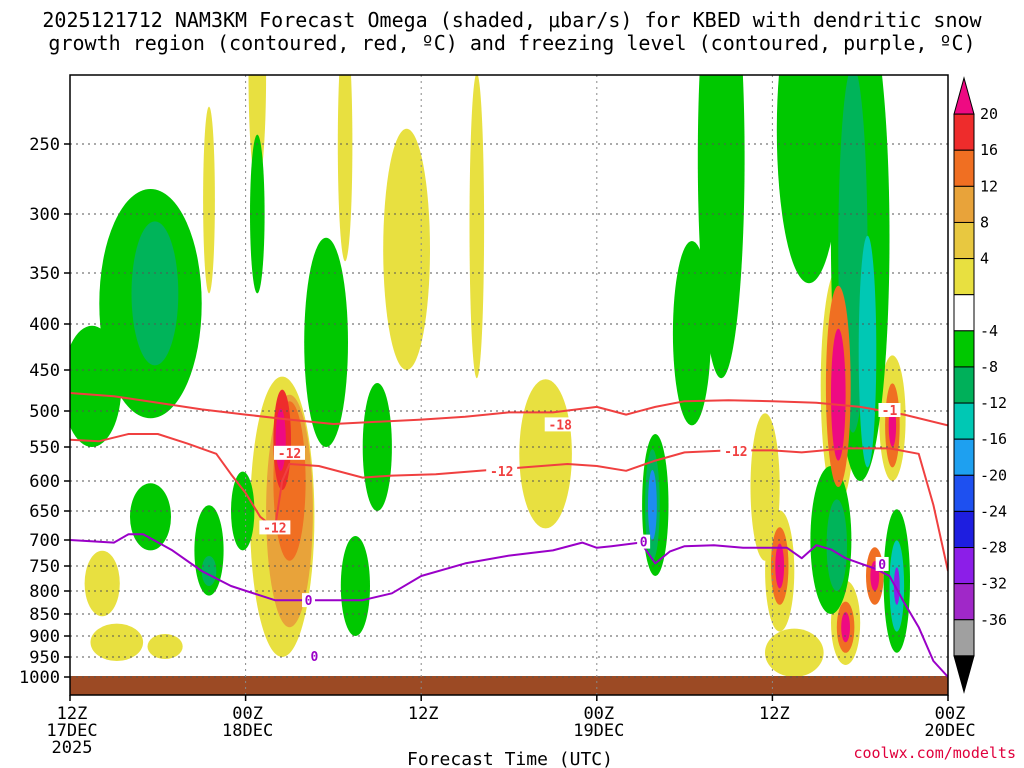 The image size is (1024, 768). Describe the element at coordinates (993, 475) in the screenshot. I see `colorbar-label-9: -20` at that location.